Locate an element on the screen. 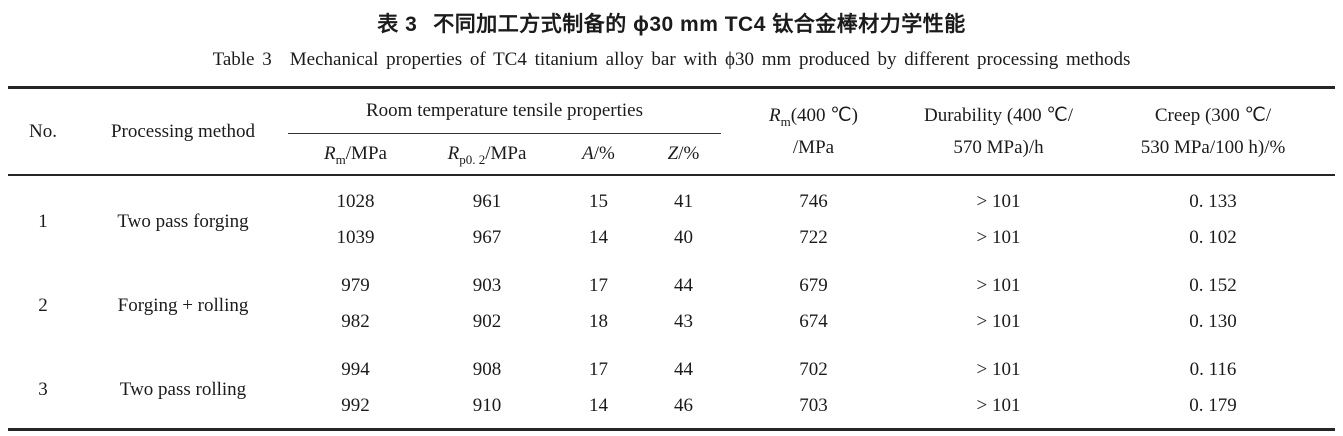 The width and height of the screenshot is (1343, 436). cell-rp02: 903 is located at coordinates (487, 285).